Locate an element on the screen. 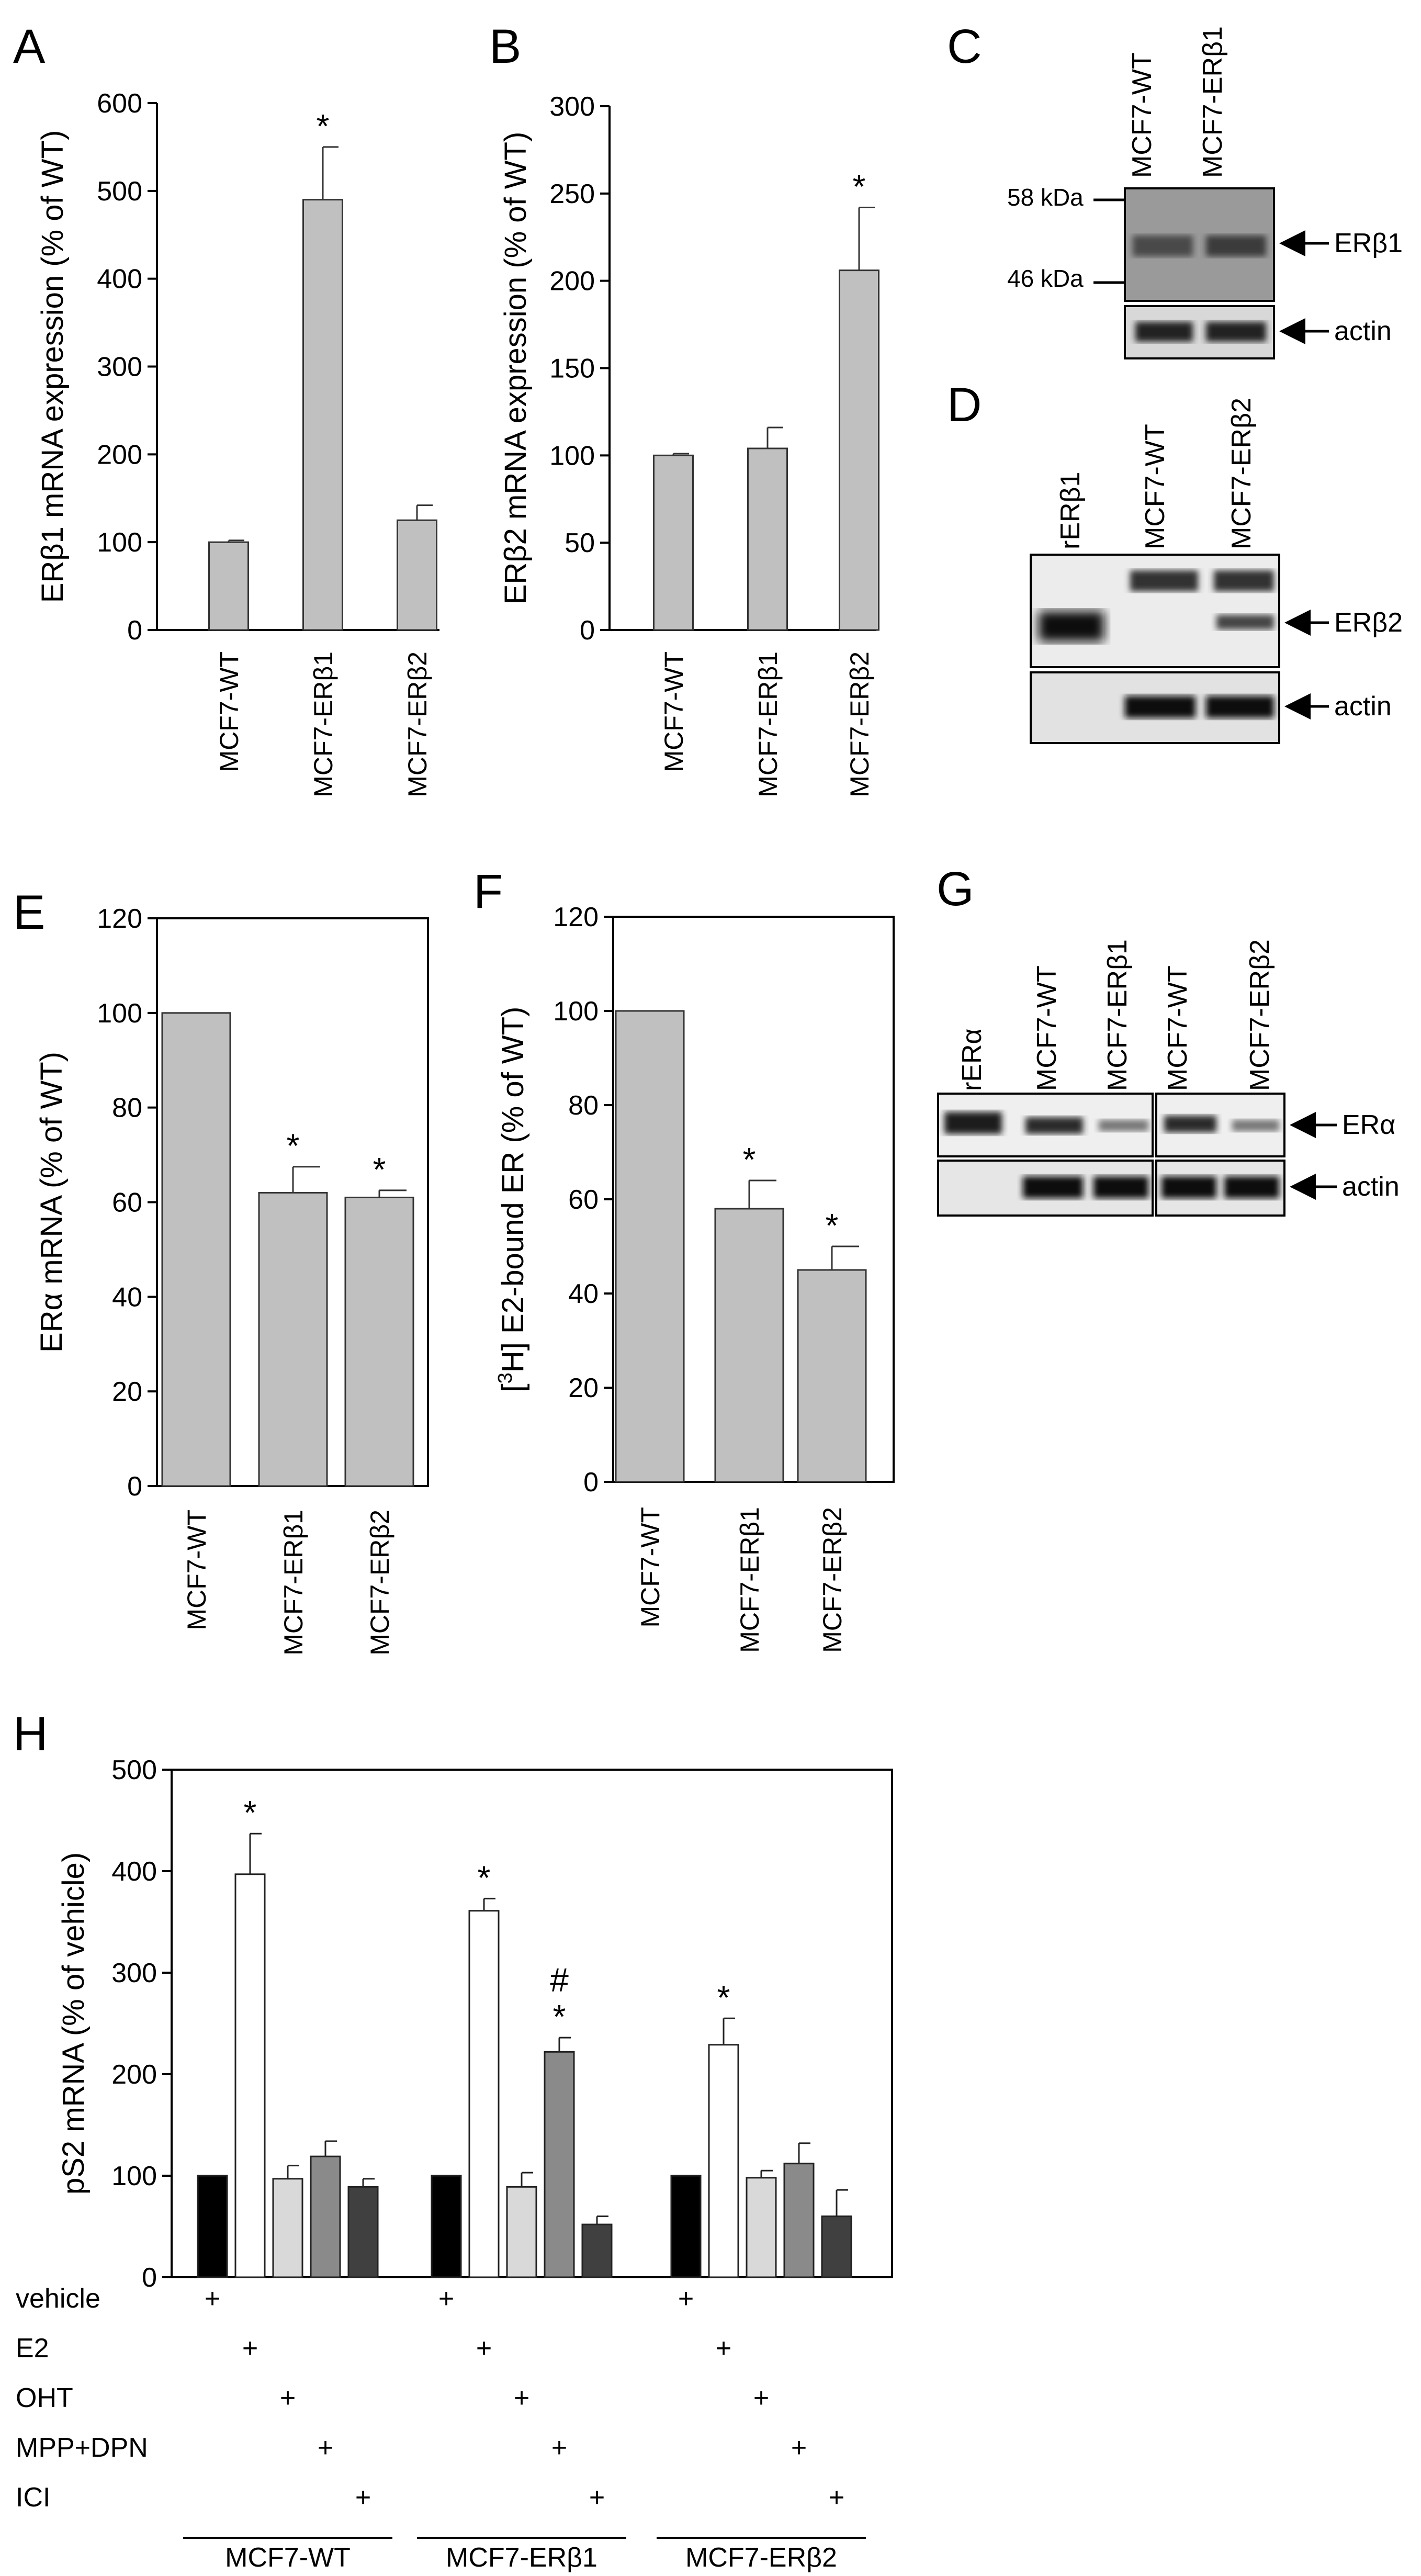 The width and height of the screenshot is (1421, 2576). blot-g-lane-5: MCF7-ERβ2 is located at coordinates (1260, 1015).